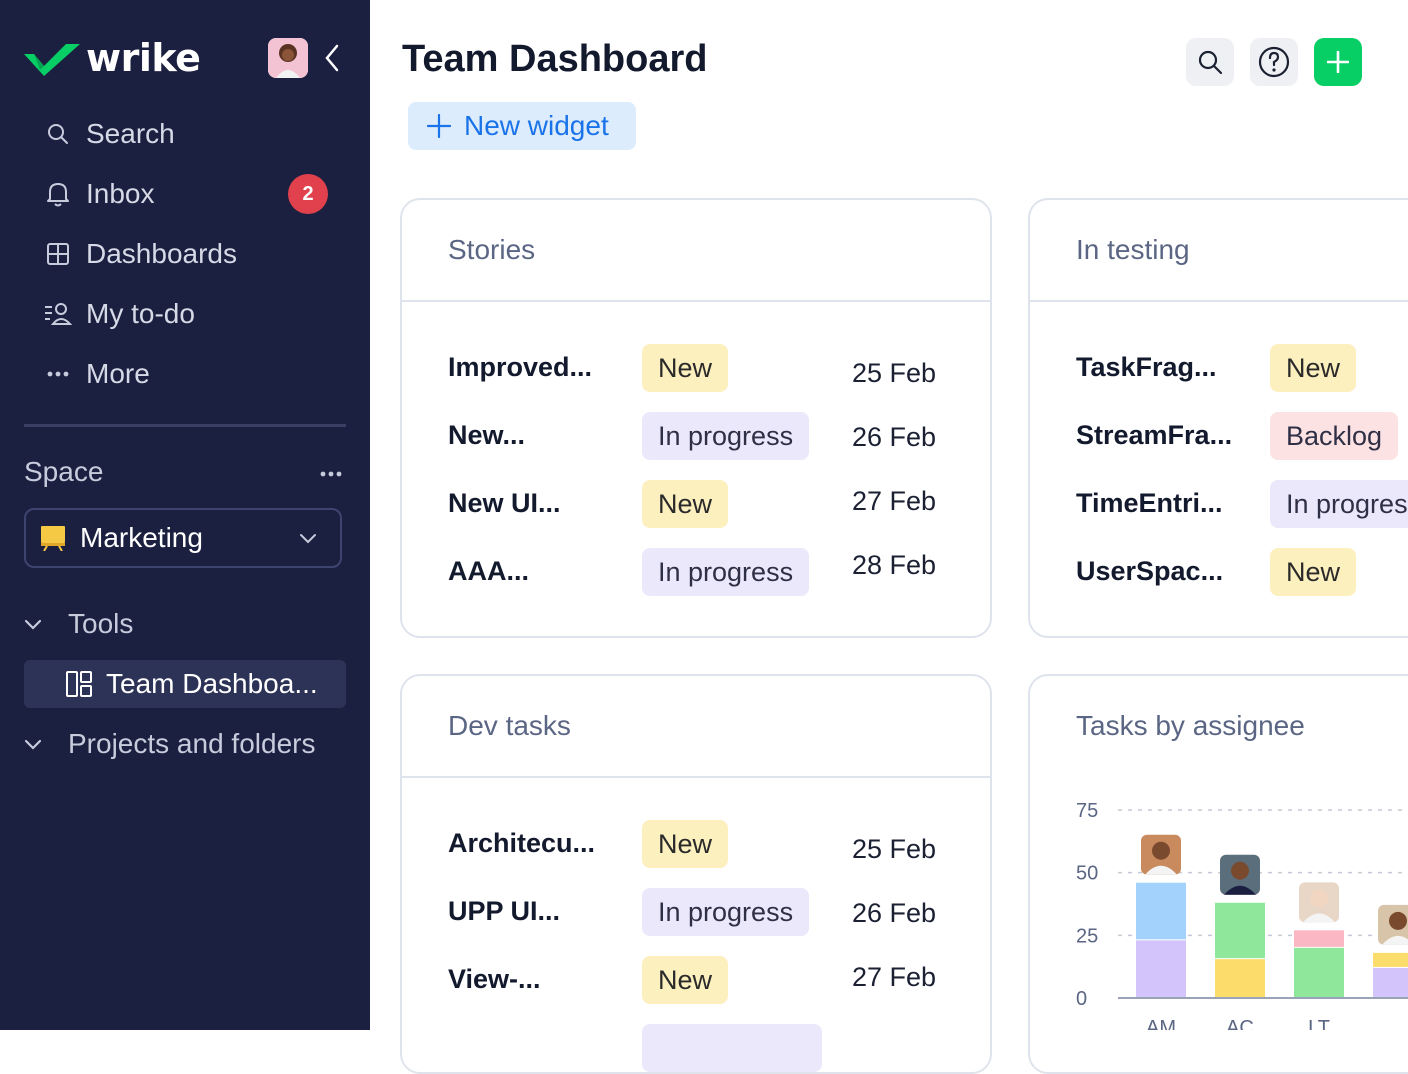 The width and height of the screenshot is (1408, 1074). I want to click on nav-inbox: Inbox, so click(99, 194).